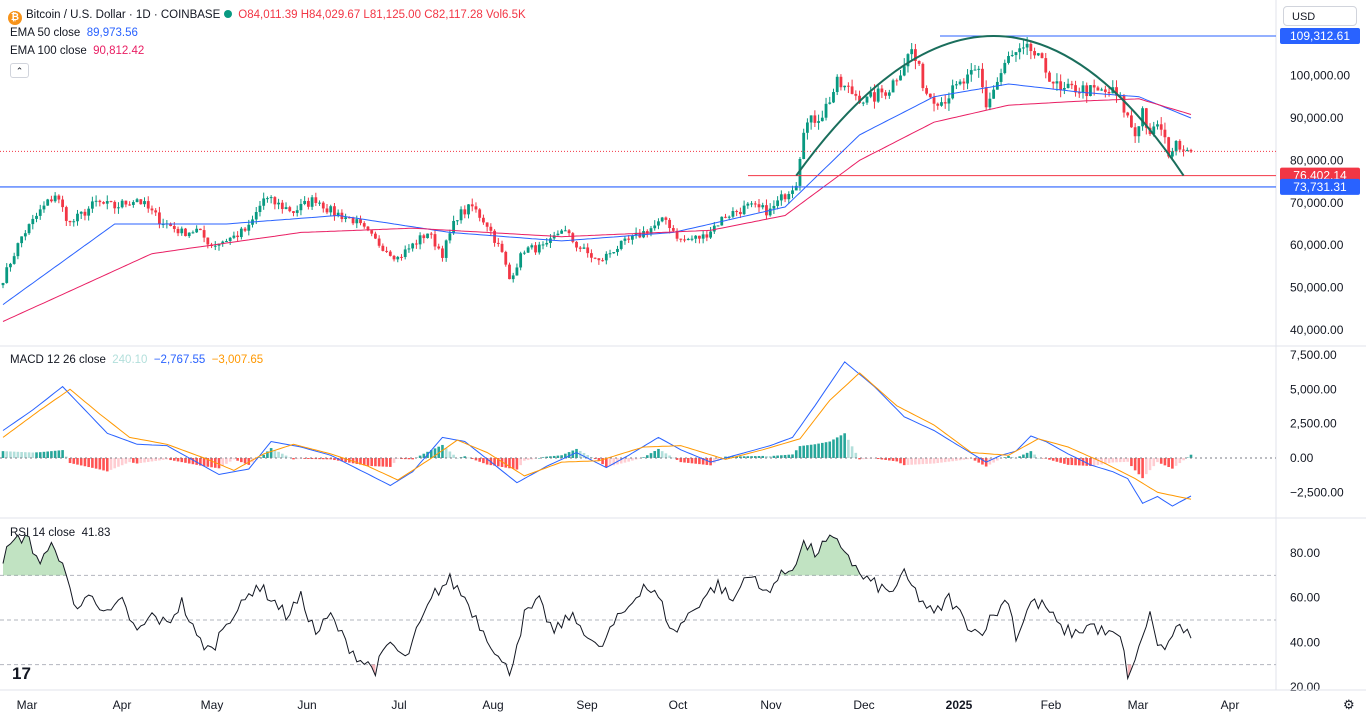 The width and height of the screenshot is (1366, 719). Describe the element at coordinates (1349, 704) in the screenshot. I see `gear-icon: ⚙` at that location.